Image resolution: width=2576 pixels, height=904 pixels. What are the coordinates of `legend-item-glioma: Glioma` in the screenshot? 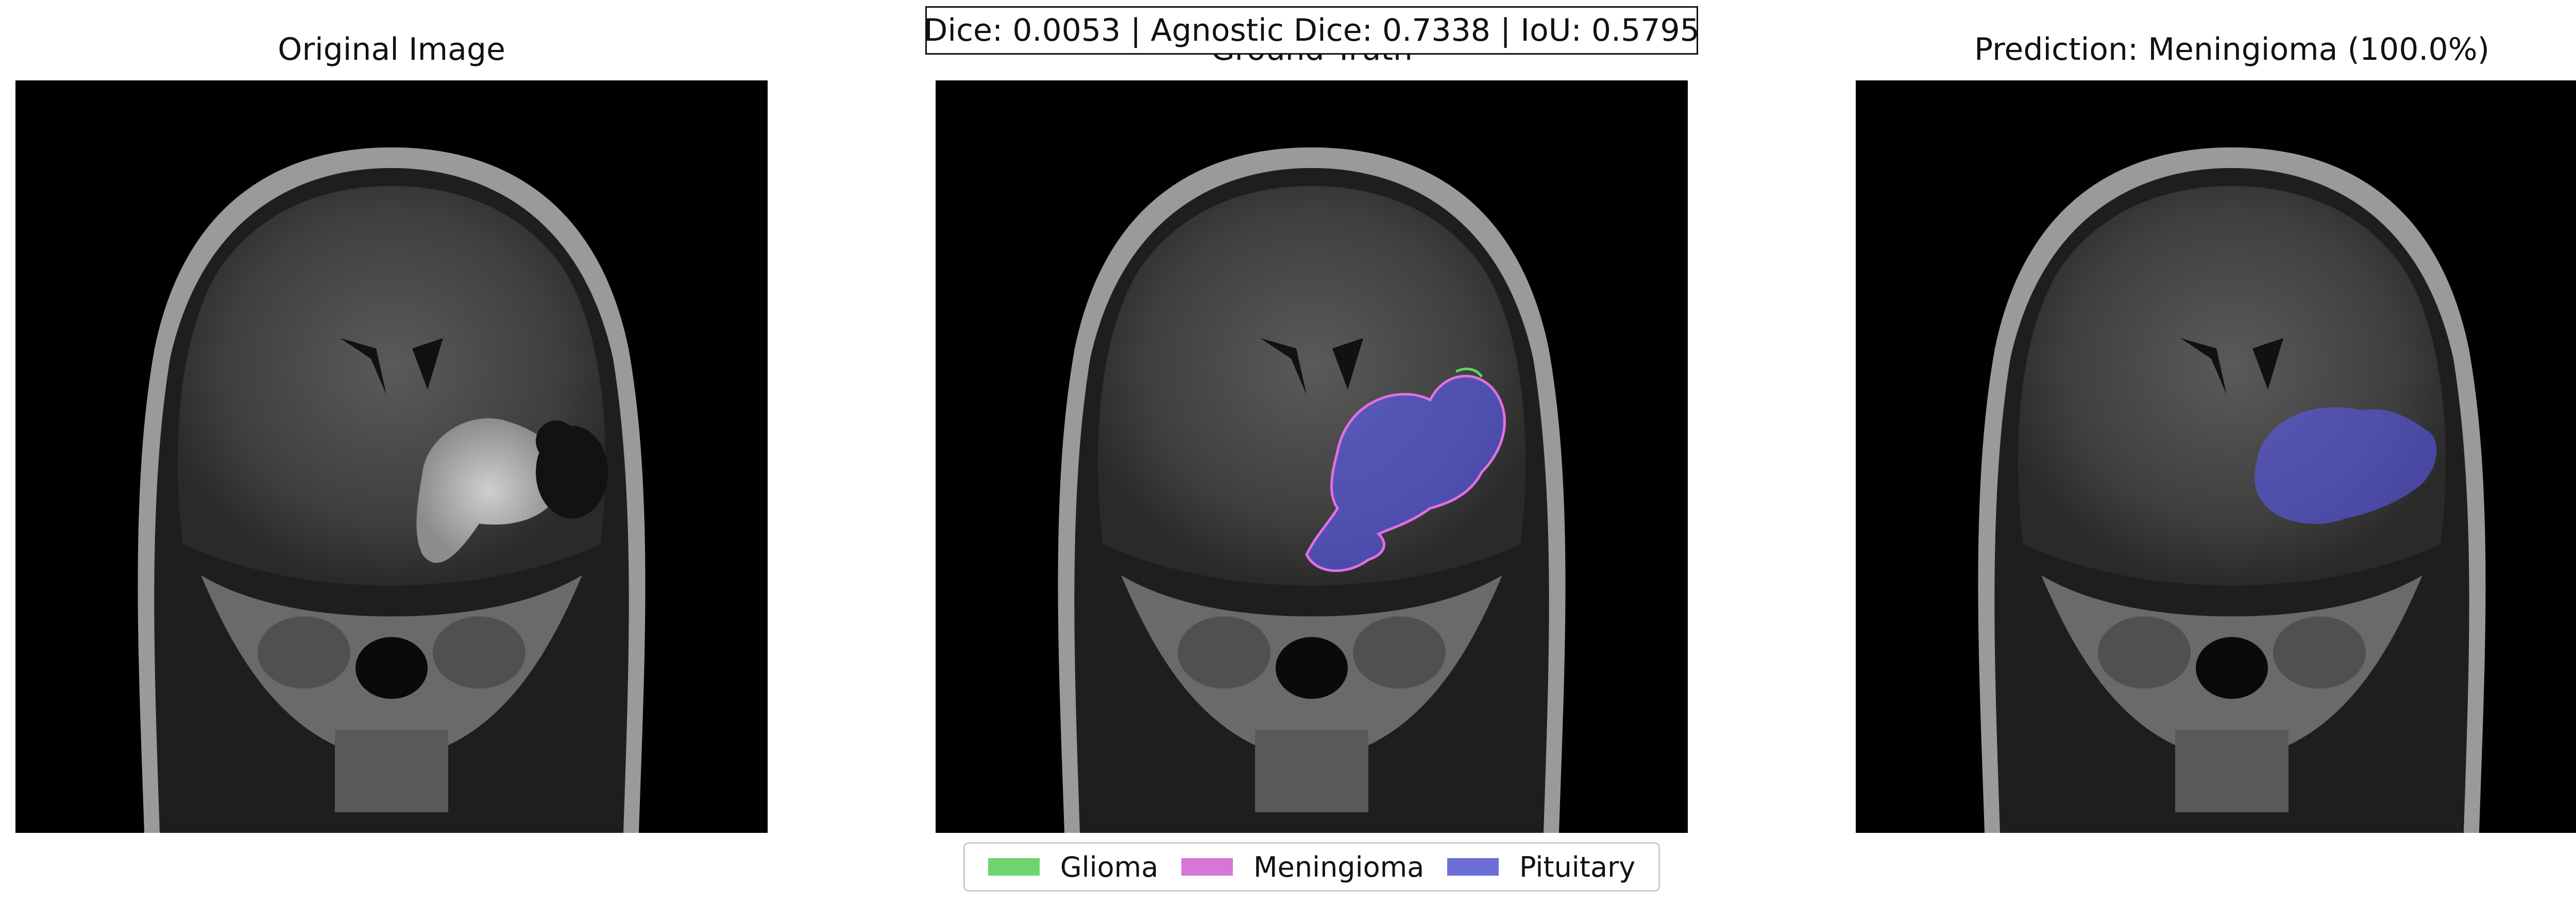 It's located at (1073, 866).